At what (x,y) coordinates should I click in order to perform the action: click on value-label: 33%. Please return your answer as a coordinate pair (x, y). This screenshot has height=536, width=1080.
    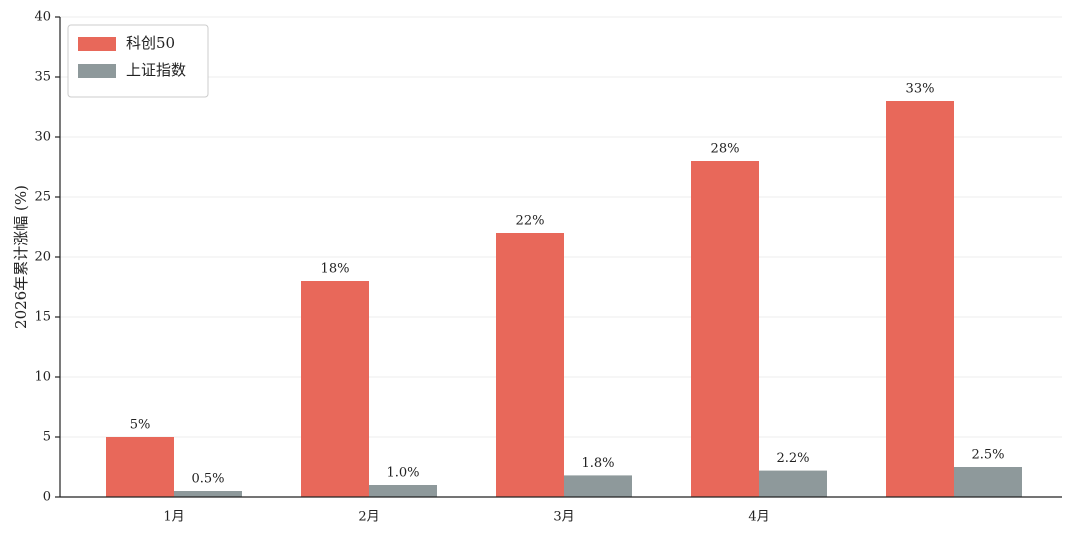
    Looking at the image, I should click on (920, 89).